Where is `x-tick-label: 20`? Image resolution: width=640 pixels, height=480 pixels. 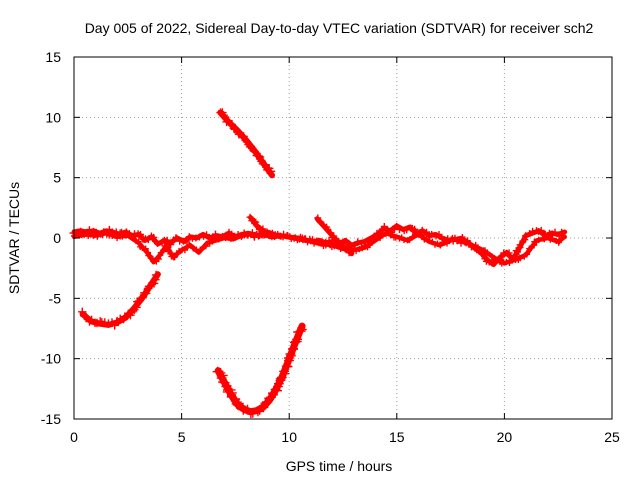 x-tick-label: 20 is located at coordinates (505, 437).